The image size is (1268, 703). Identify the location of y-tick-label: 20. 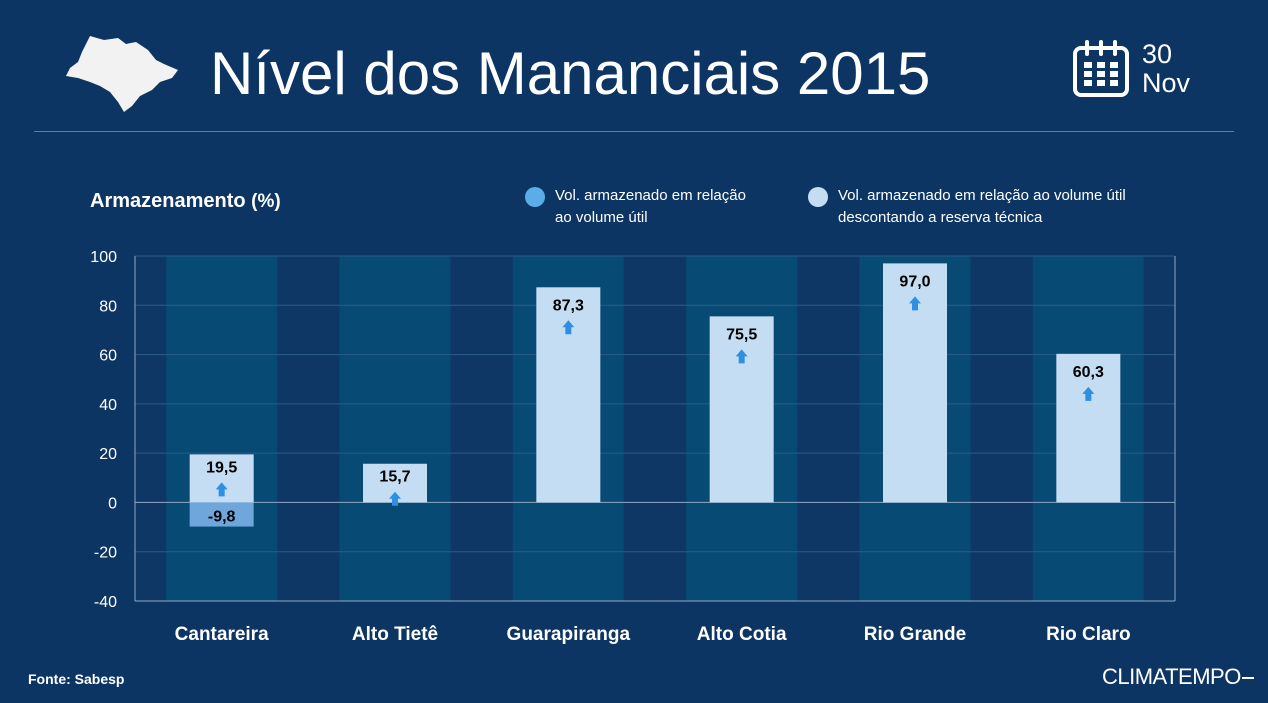
(108, 454).